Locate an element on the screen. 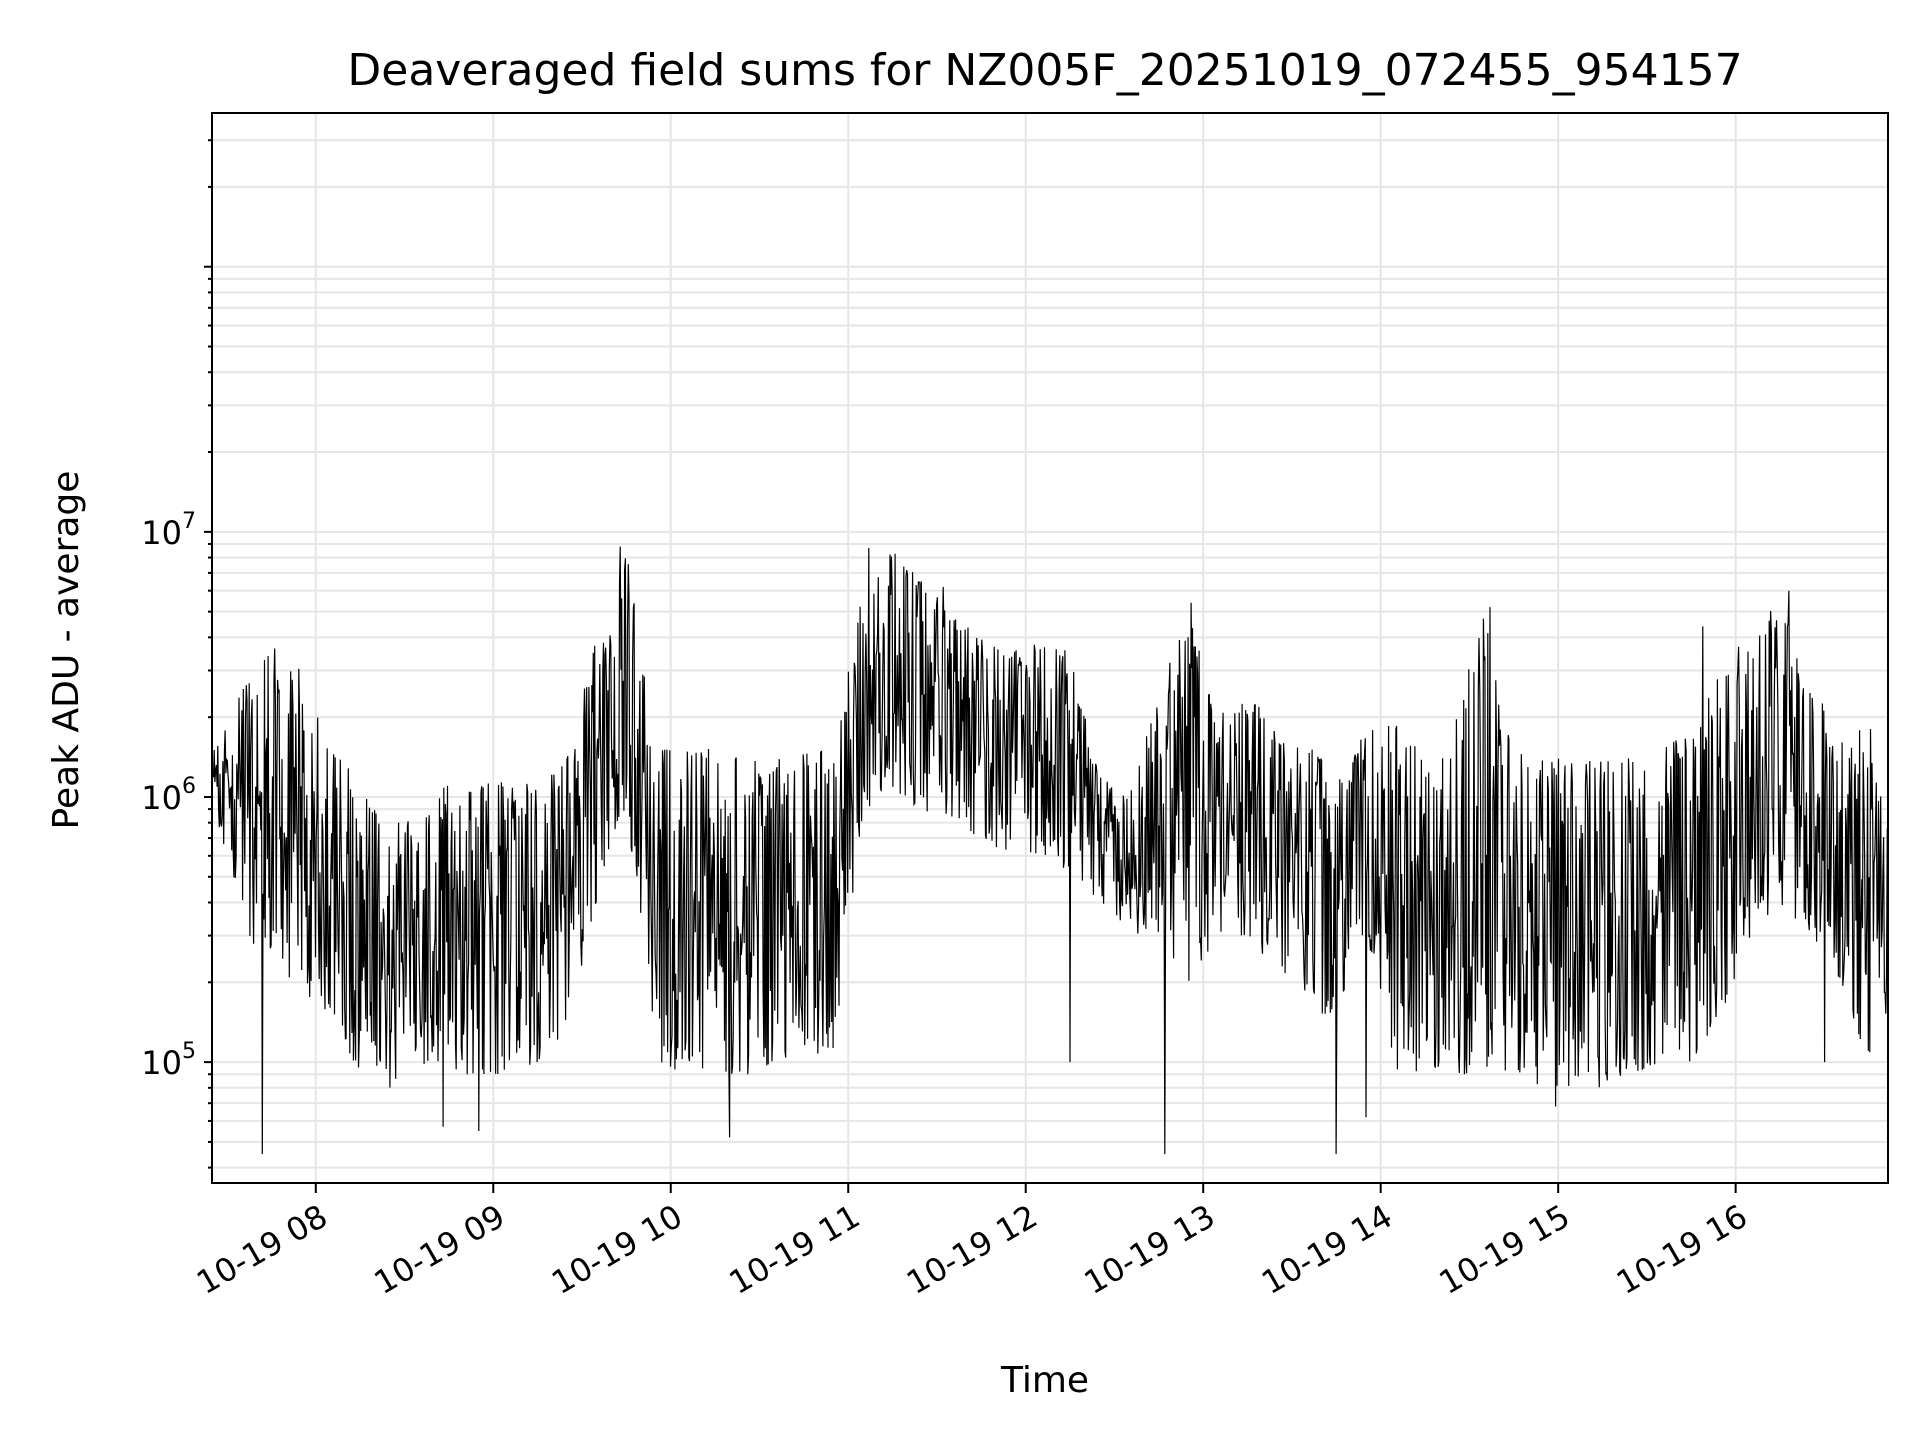 The image size is (1920, 1440). y-axis-label: Peak ADU - average is located at coordinates (66, 650).